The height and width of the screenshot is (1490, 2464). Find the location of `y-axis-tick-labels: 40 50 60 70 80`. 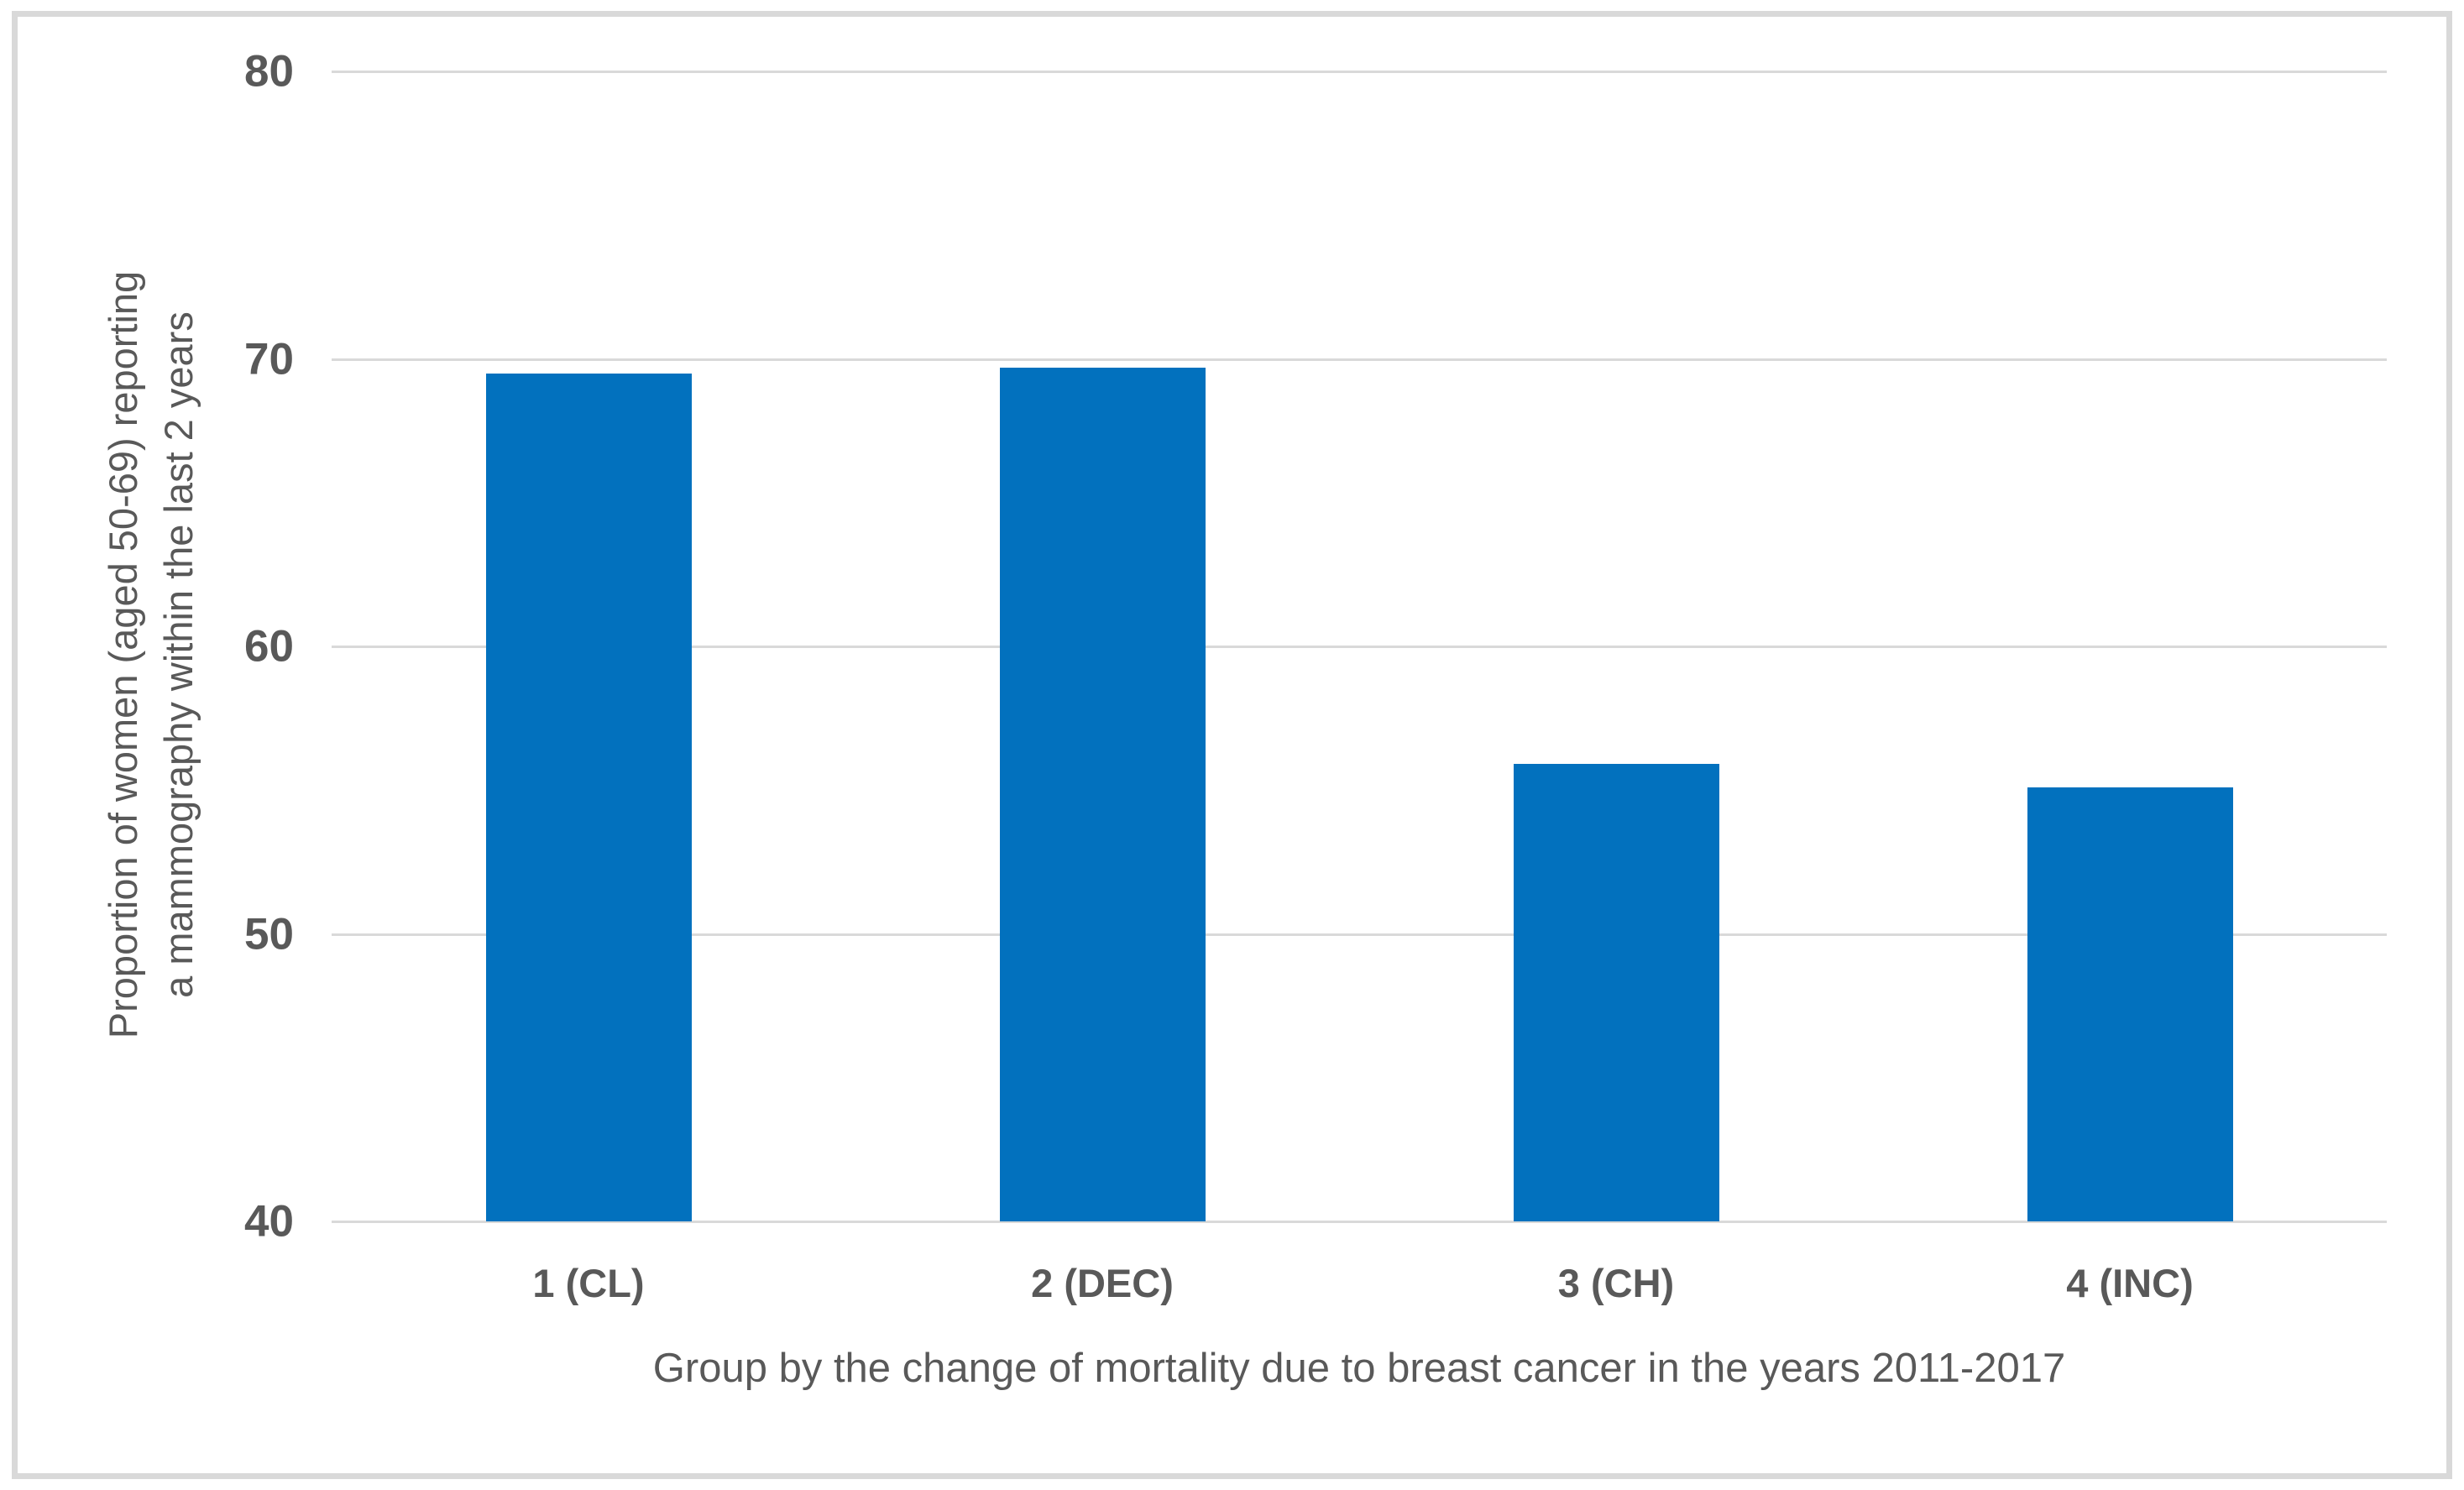

y-axis-tick-labels: 40 50 60 70 80 is located at coordinates (147, 647).